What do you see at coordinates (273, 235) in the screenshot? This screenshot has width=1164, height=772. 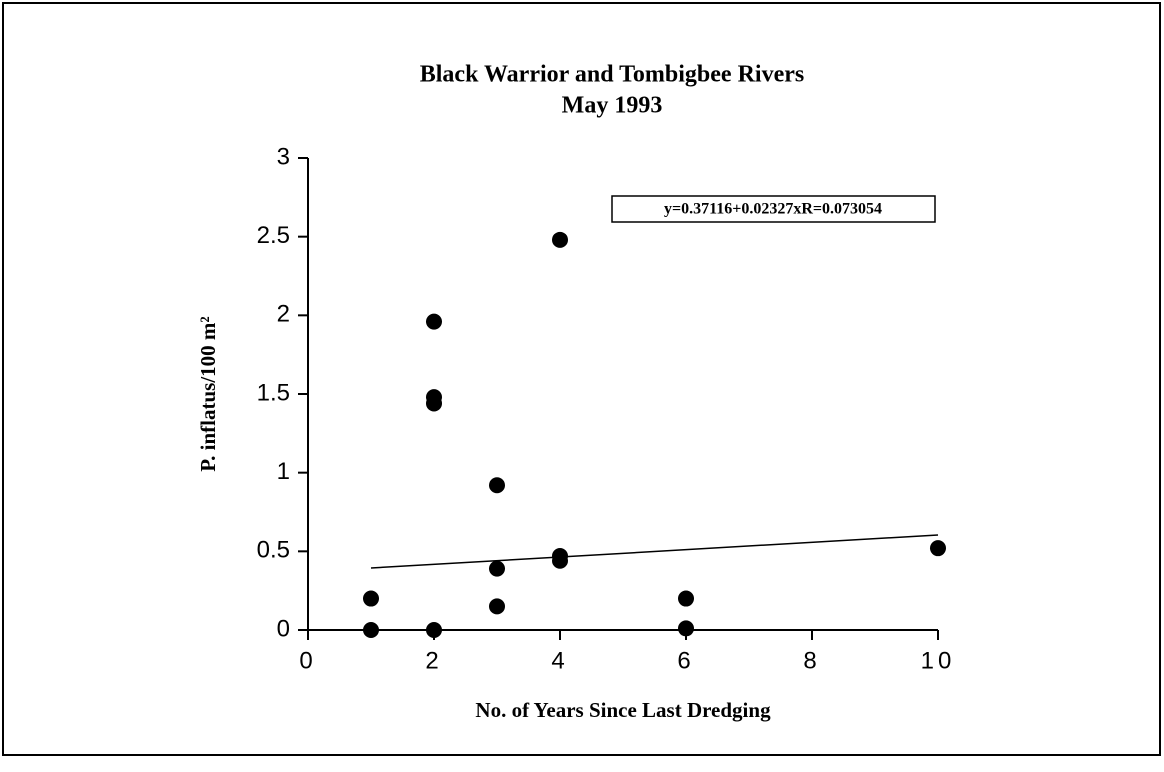 I see `y-tick-label: 2.5` at bounding box center [273, 235].